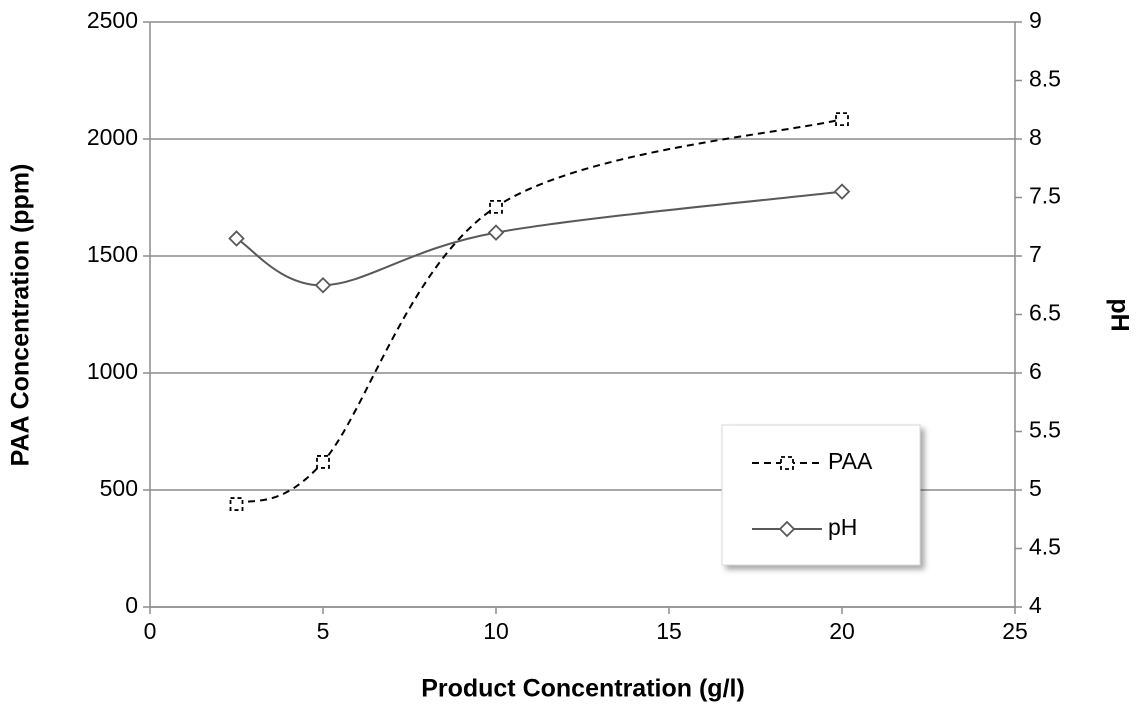 The image size is (1139, 713). What do you see at coordinates (669, 631) in the screenshot?
I see `x-tick-label: 15` at bounding box center [669, 631].